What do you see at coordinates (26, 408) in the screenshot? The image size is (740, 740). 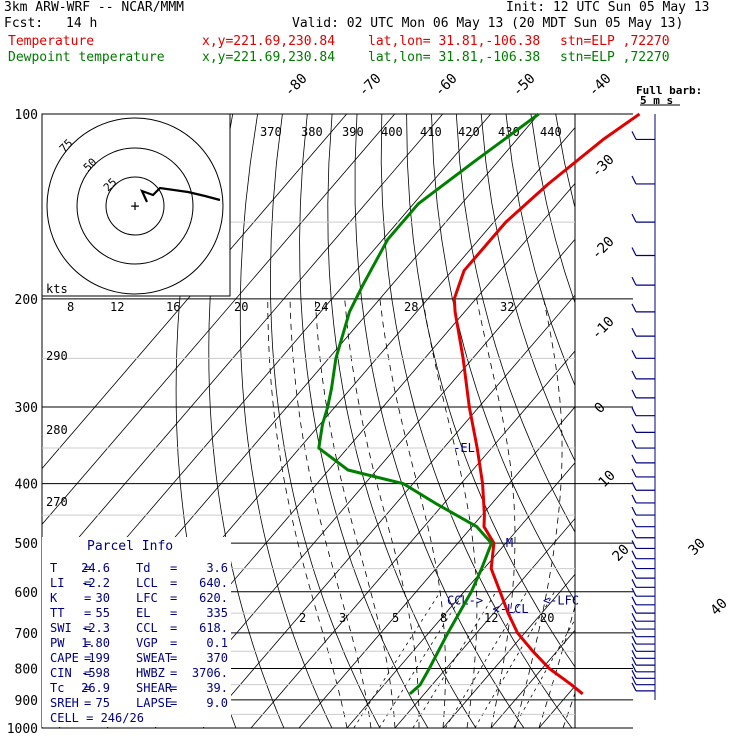 I see `pressure-label: 300` at bounding box center [26, 408].